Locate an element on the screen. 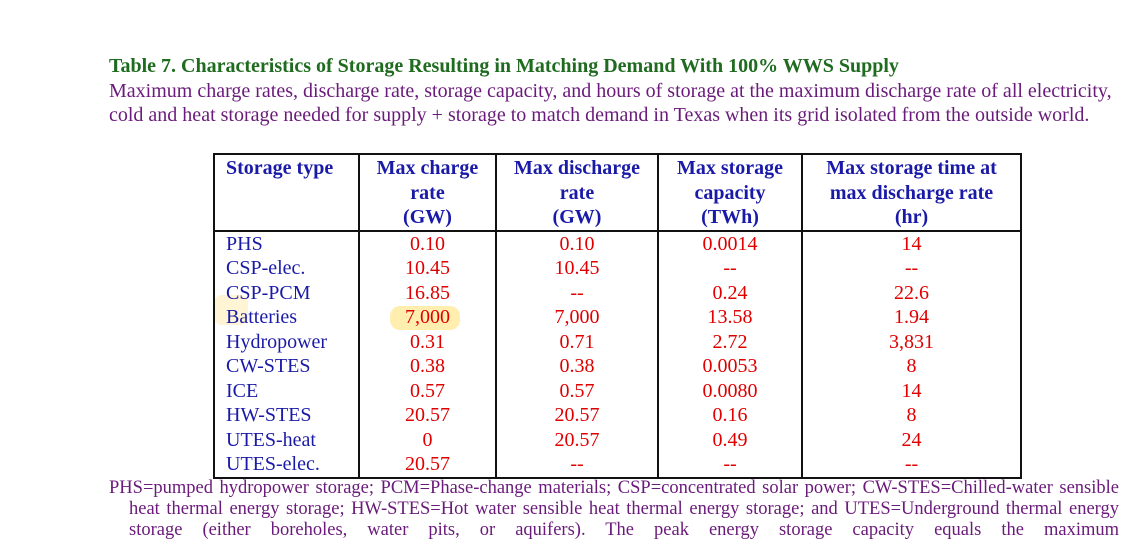  cell-max-storage-time: 24 is located at coordinates (911, 439).